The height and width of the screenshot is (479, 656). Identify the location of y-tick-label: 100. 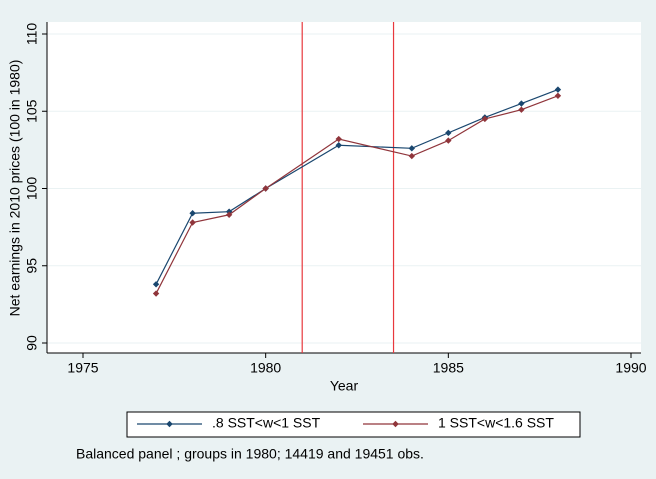
(32, 189).